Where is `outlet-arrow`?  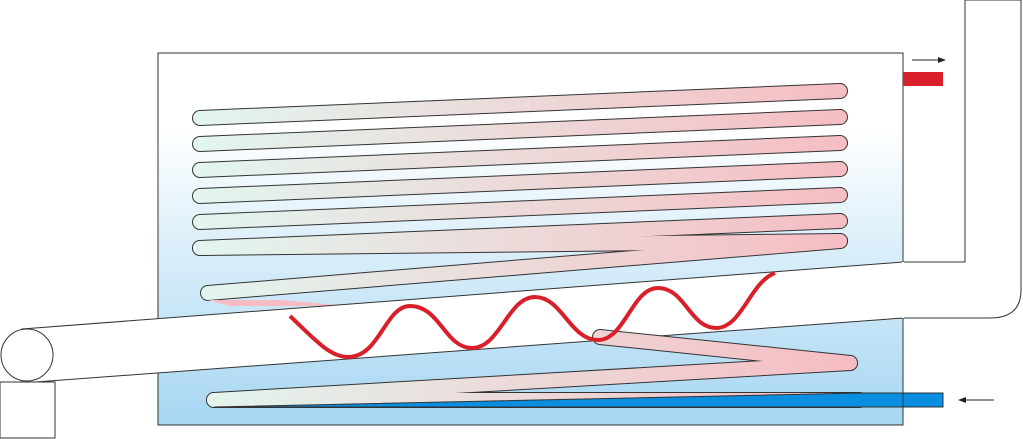 outlet-arrow is located at coordinates (929, 60).